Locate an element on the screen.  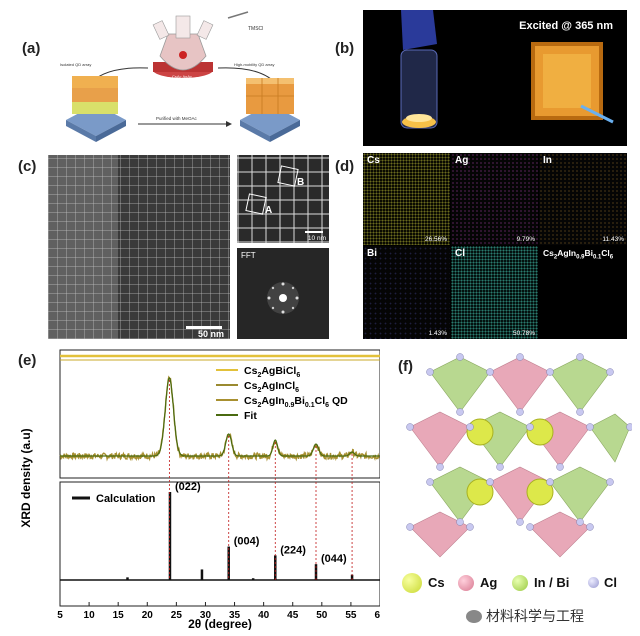
wechat-icon is located at coordinates (474, 616).